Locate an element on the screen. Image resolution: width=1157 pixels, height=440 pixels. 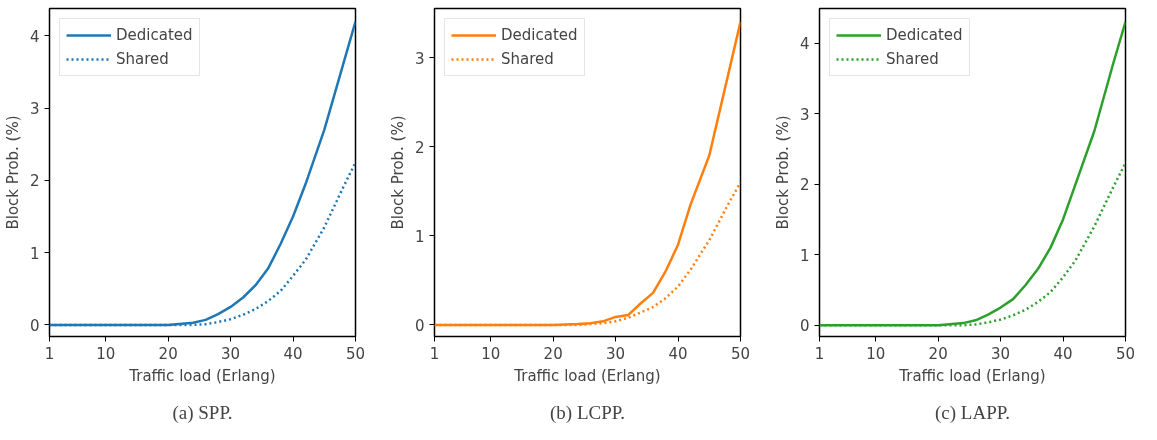
text: (a) SPP. is located at coordinates (202, 413).